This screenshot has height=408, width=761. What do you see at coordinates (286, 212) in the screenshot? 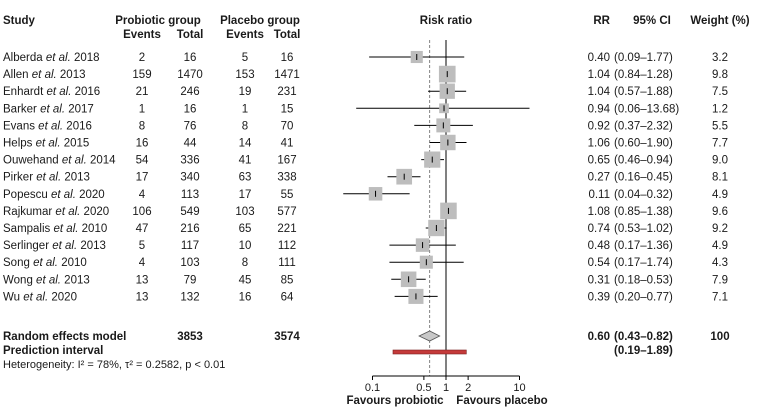
I see `placebo-total: 577` at bounding box center [286, 212].